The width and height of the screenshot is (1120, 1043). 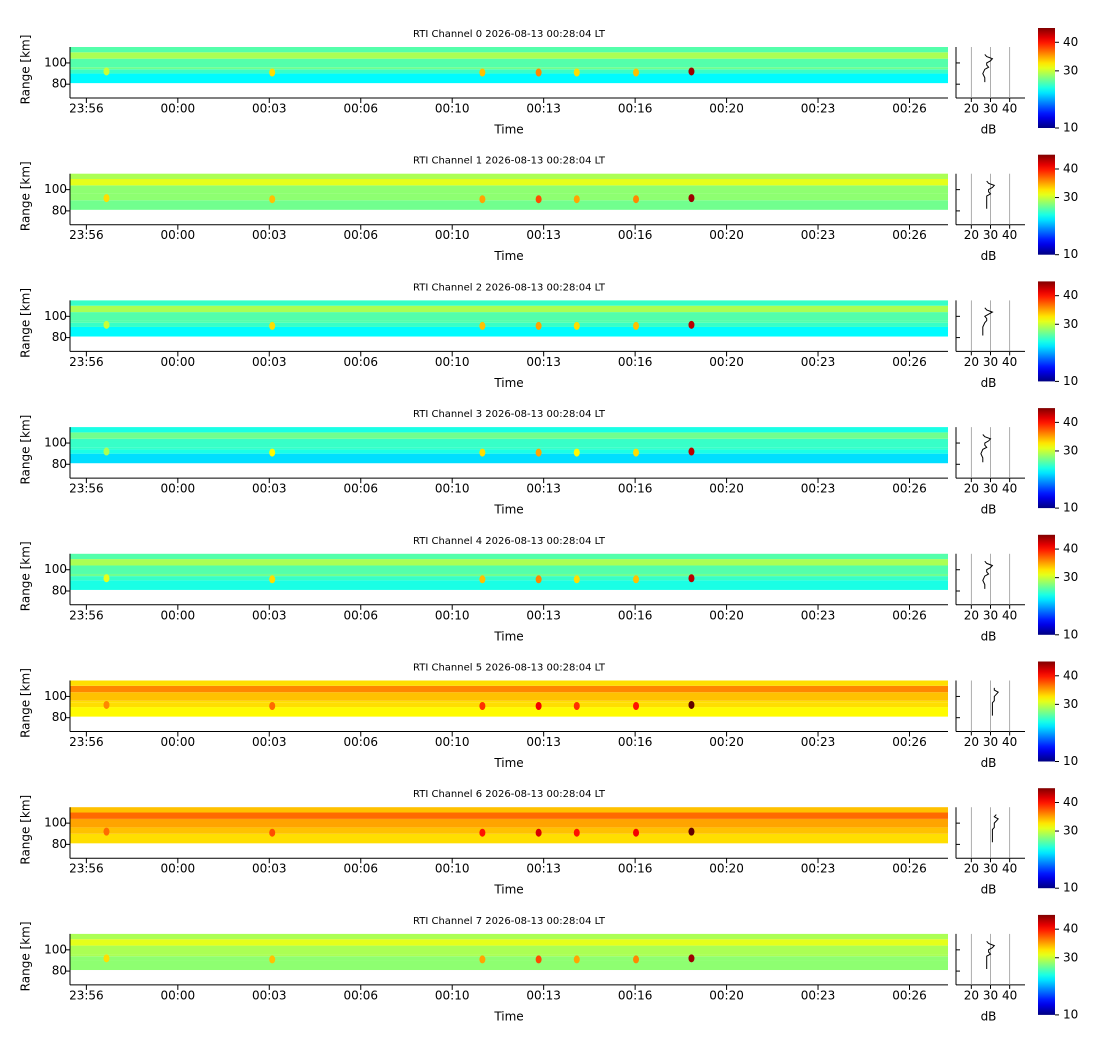 I want to click on chart-title: RTI Channel 4 2026-08-13 00:28:04 LT, so click(x=509, y=541).